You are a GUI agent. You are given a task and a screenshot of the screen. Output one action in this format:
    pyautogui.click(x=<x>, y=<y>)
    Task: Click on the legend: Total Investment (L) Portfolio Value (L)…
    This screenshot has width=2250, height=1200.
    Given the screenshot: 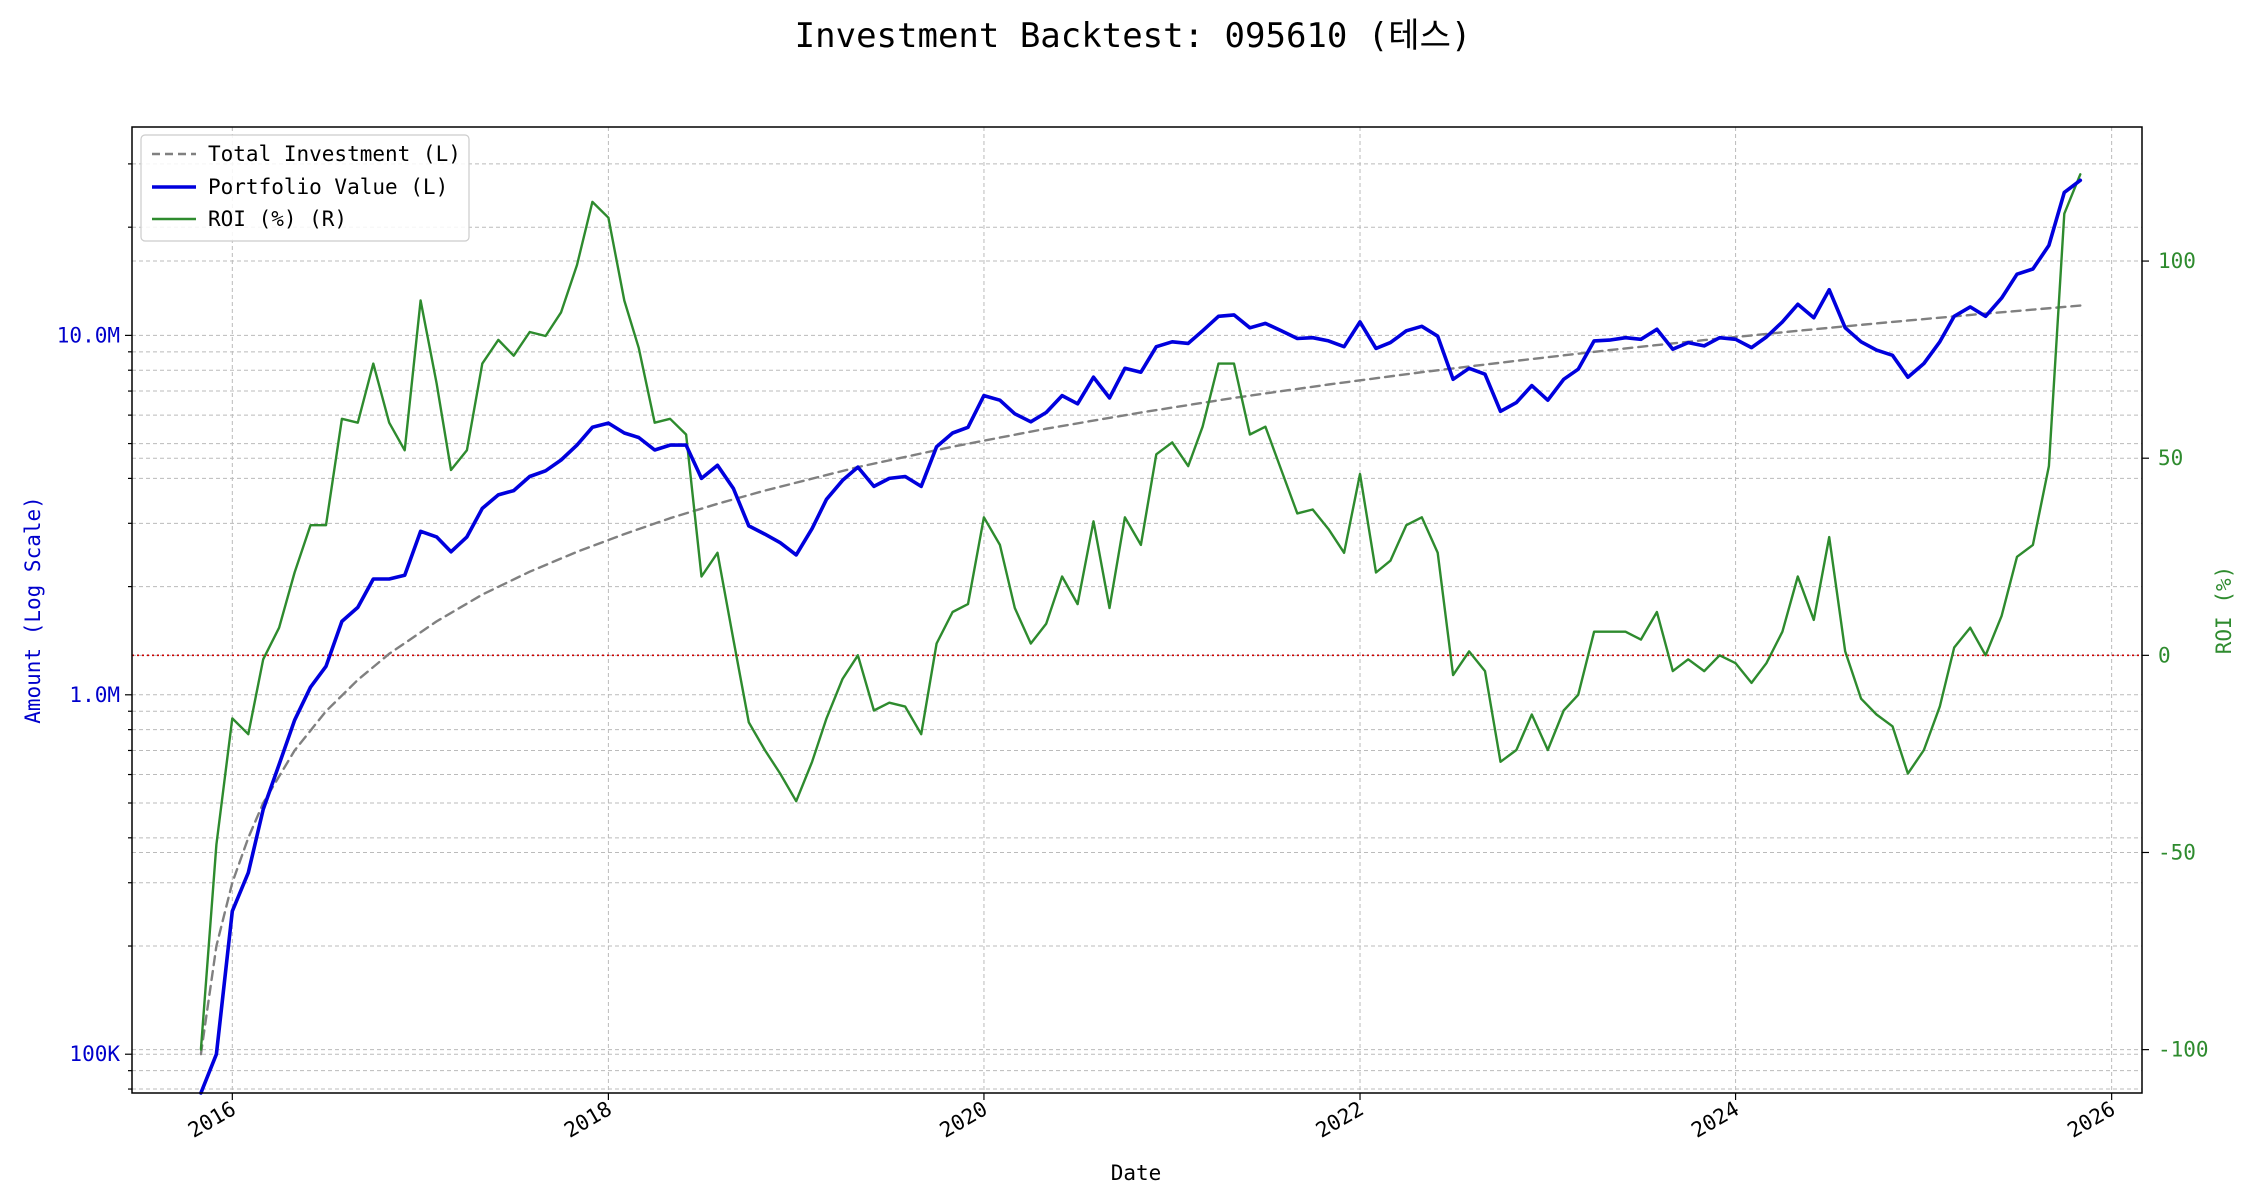 What is the action you would take?
    pyautogui.click(x=305, y=188)
    